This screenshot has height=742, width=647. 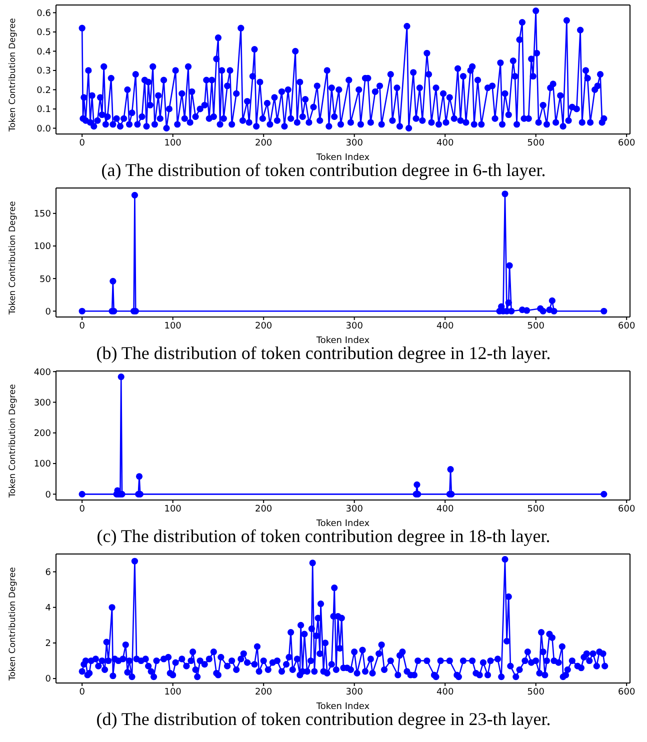 What do you see at coordinates (43, 215) in the screenshot?
I see `y-tick-label: 150` at bounding box center [43, 215].